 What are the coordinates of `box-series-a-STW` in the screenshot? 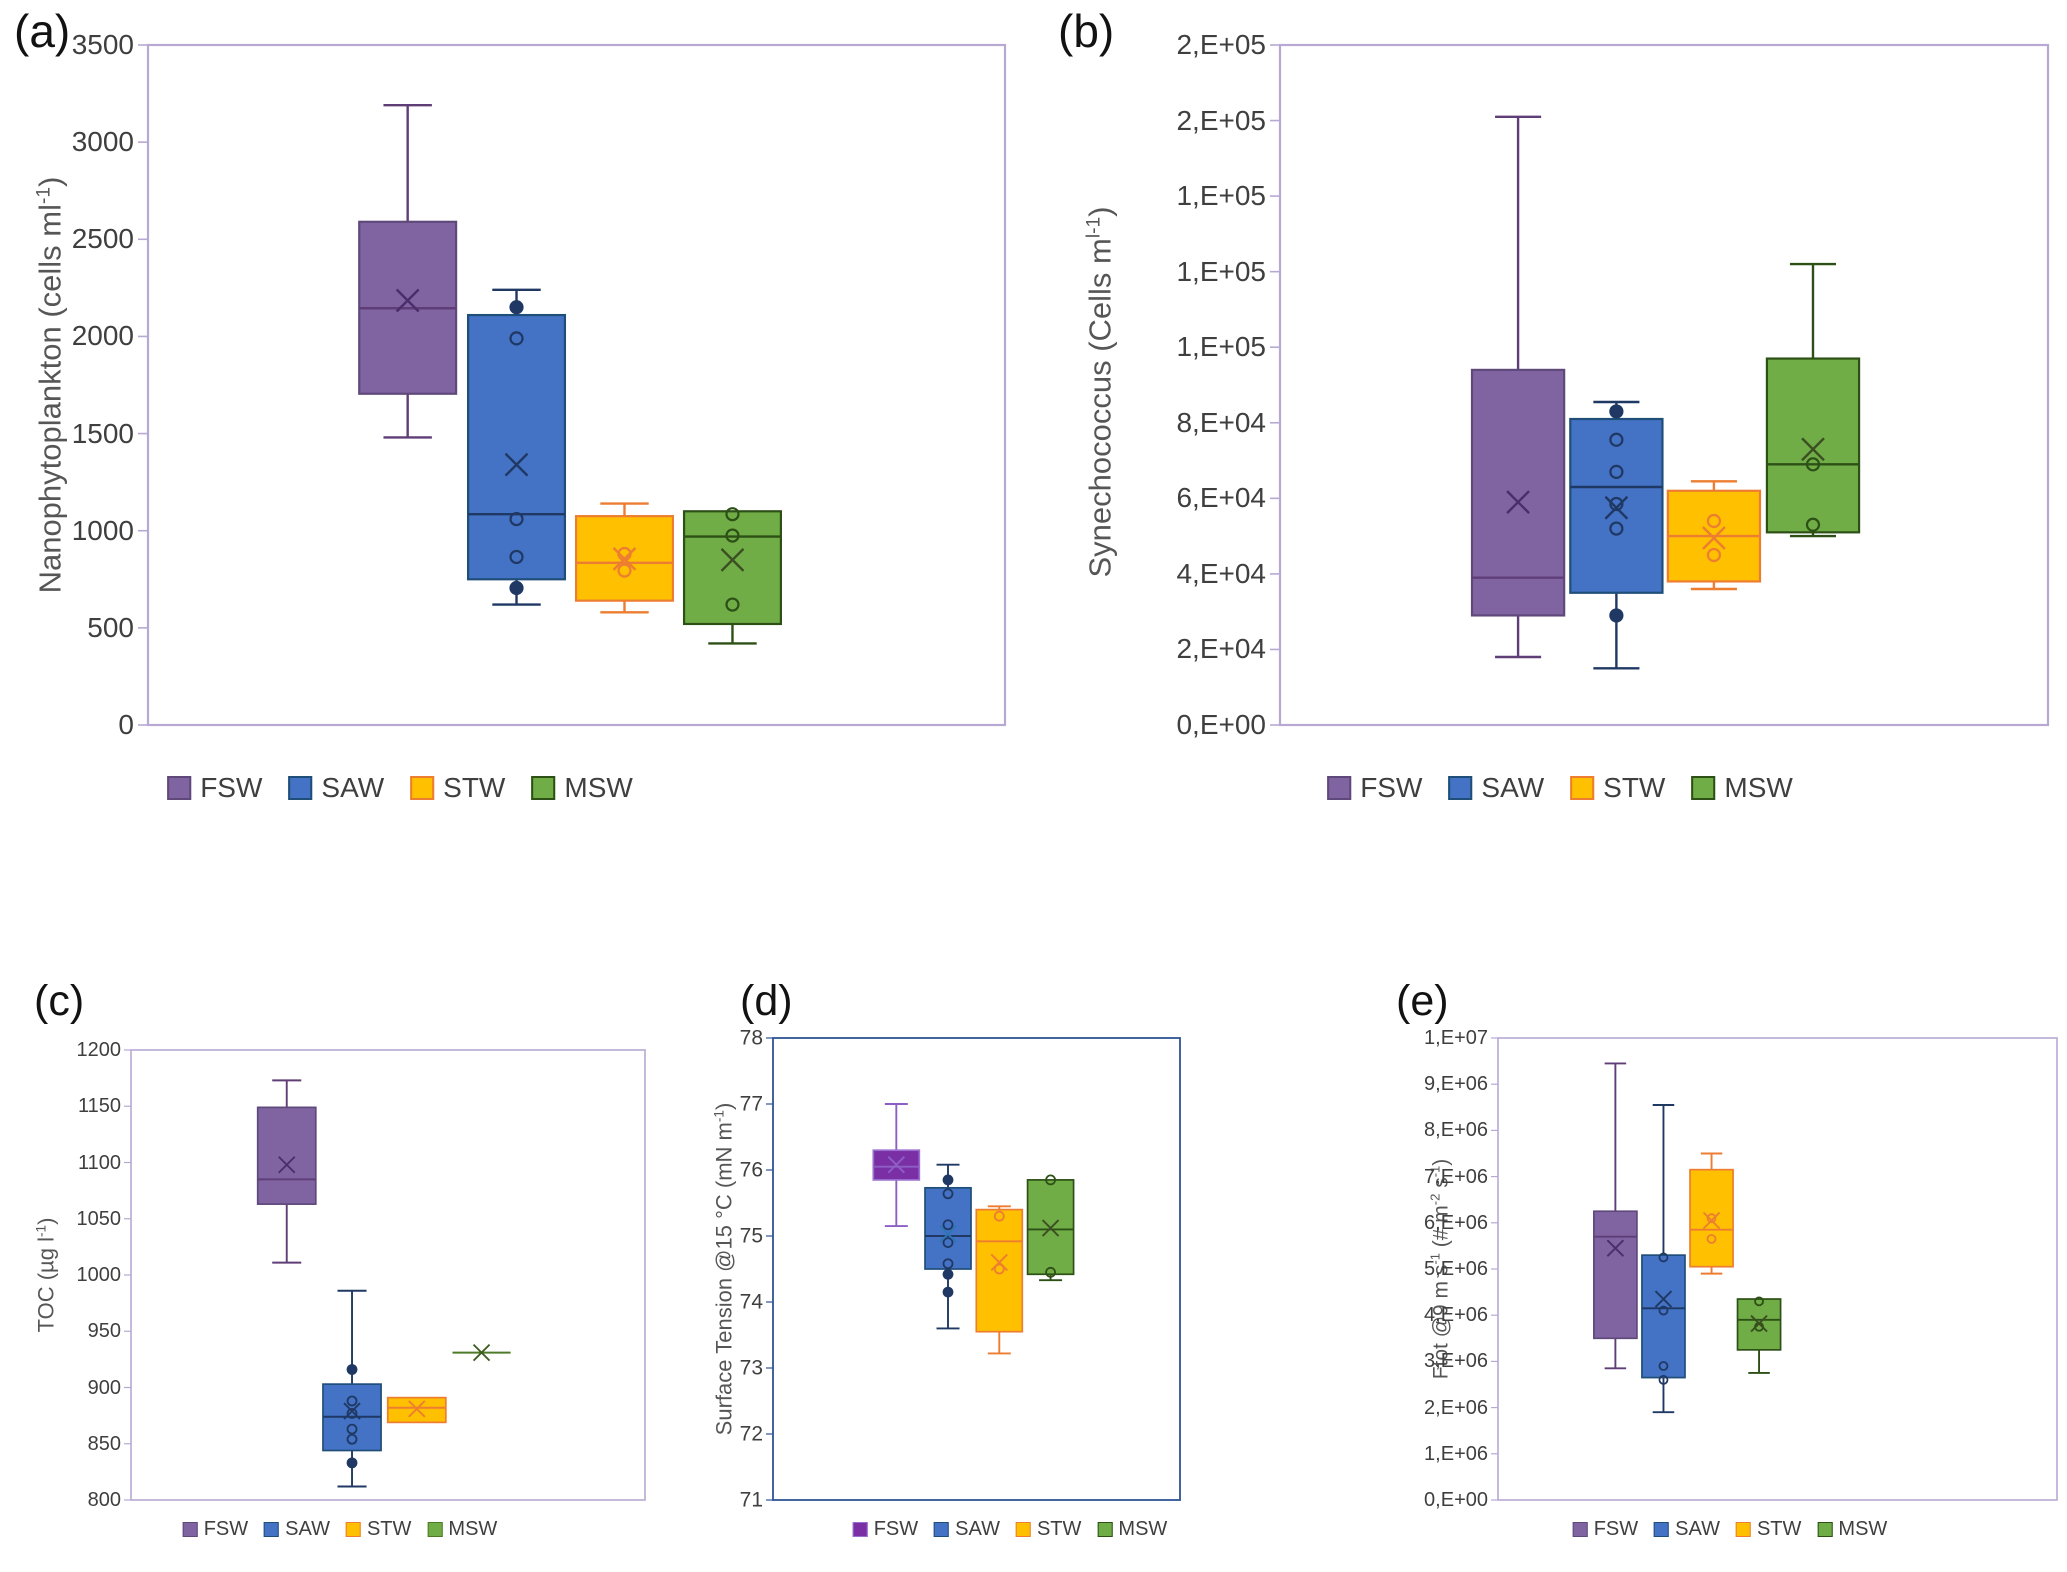 It's located at (624, 558).